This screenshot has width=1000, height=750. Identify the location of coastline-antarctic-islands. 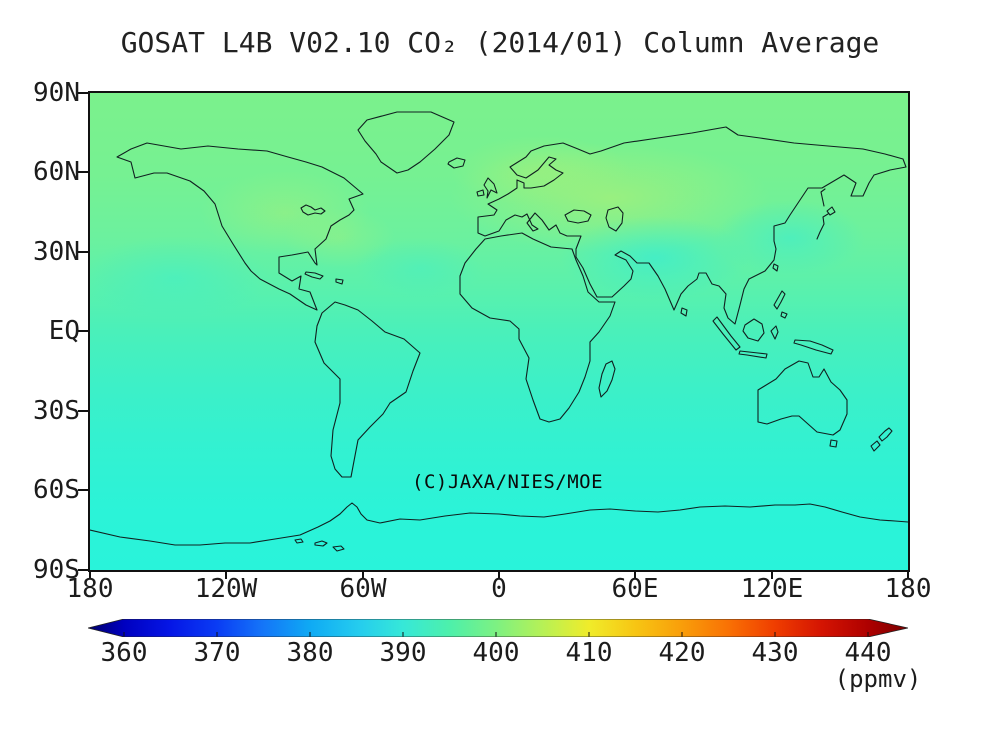
(319, 545).